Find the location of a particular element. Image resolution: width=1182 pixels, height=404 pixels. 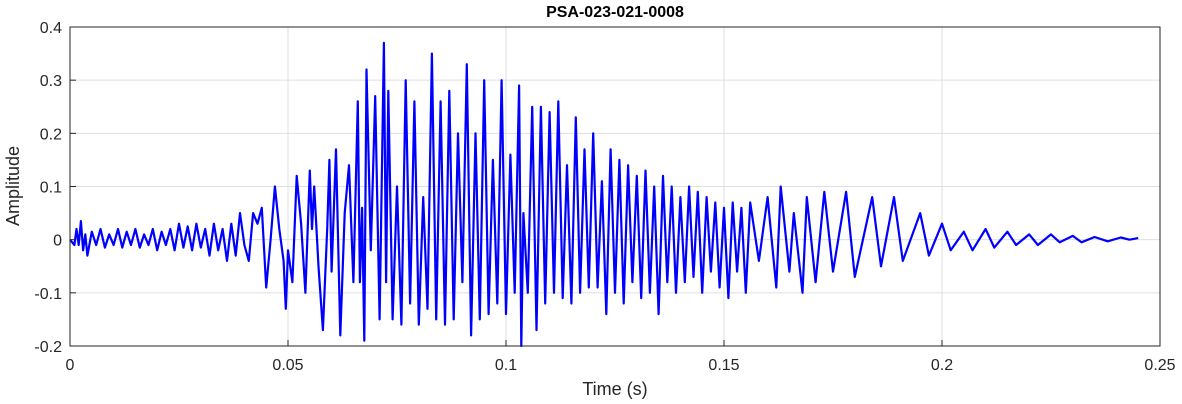

y-tick-label: -0.1 is located at coordinates (48, 294).